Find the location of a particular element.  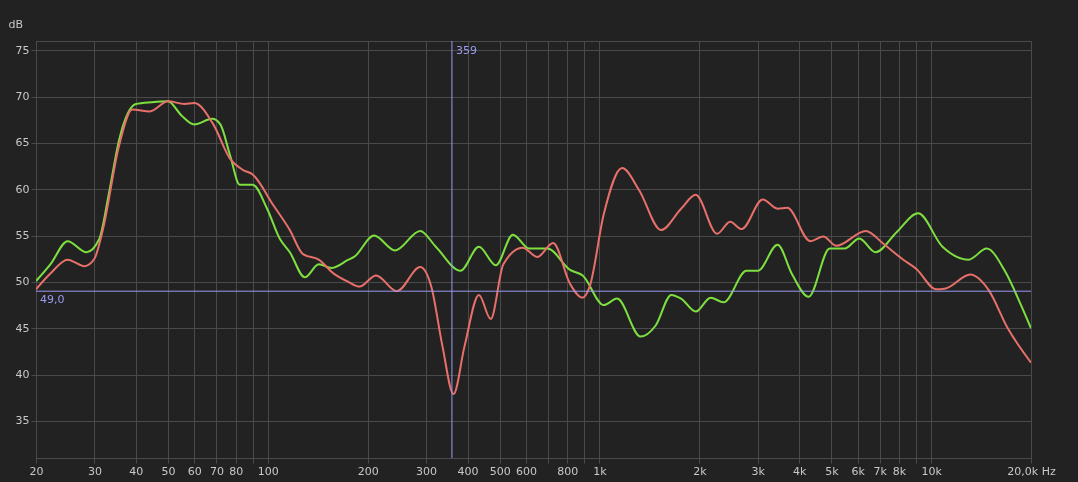

y-tick-label: 60 is located at coordinates (22, 189).